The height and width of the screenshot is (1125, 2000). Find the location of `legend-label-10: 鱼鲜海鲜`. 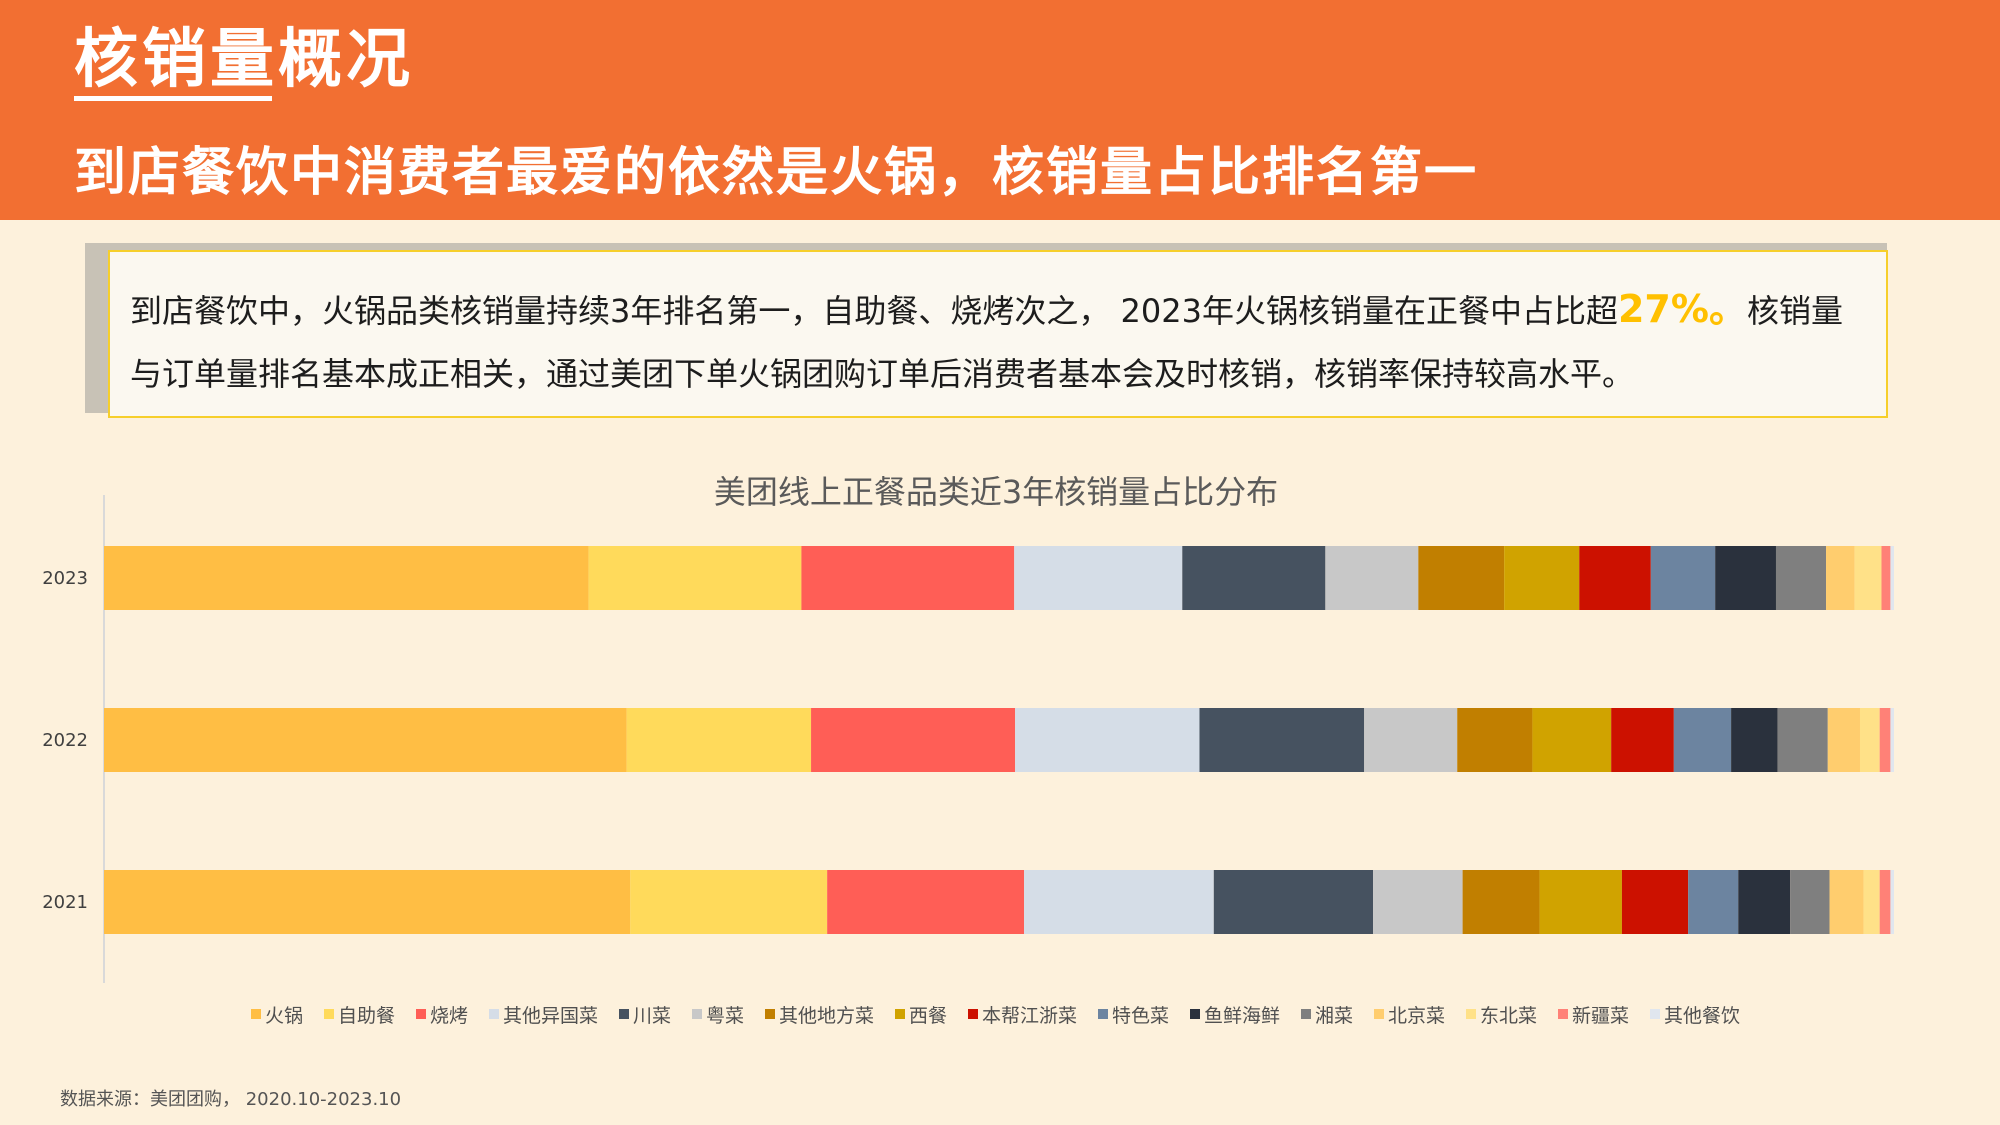

legend-label-10: 鱼鲜海鲜 is located at coordinates (1242, 1016).